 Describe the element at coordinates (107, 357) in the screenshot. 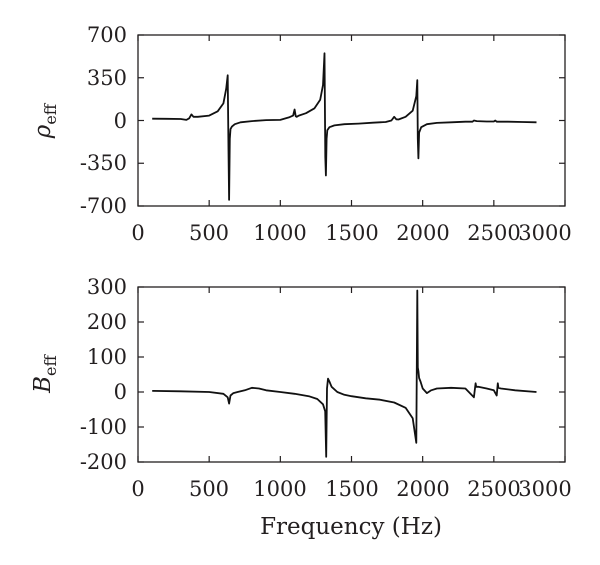

I see `b-y-tick-label-100: 100` at that location.